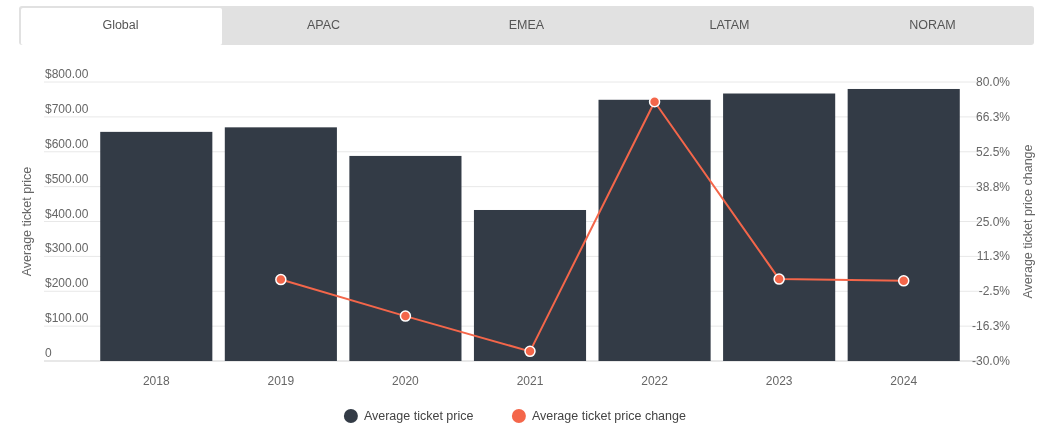 The height and width of the screenshot is (430, 1052). Describe the element at coordinates (993, 151) in the screenshot. I see `y2-tick-label: 52.5%` at that location.